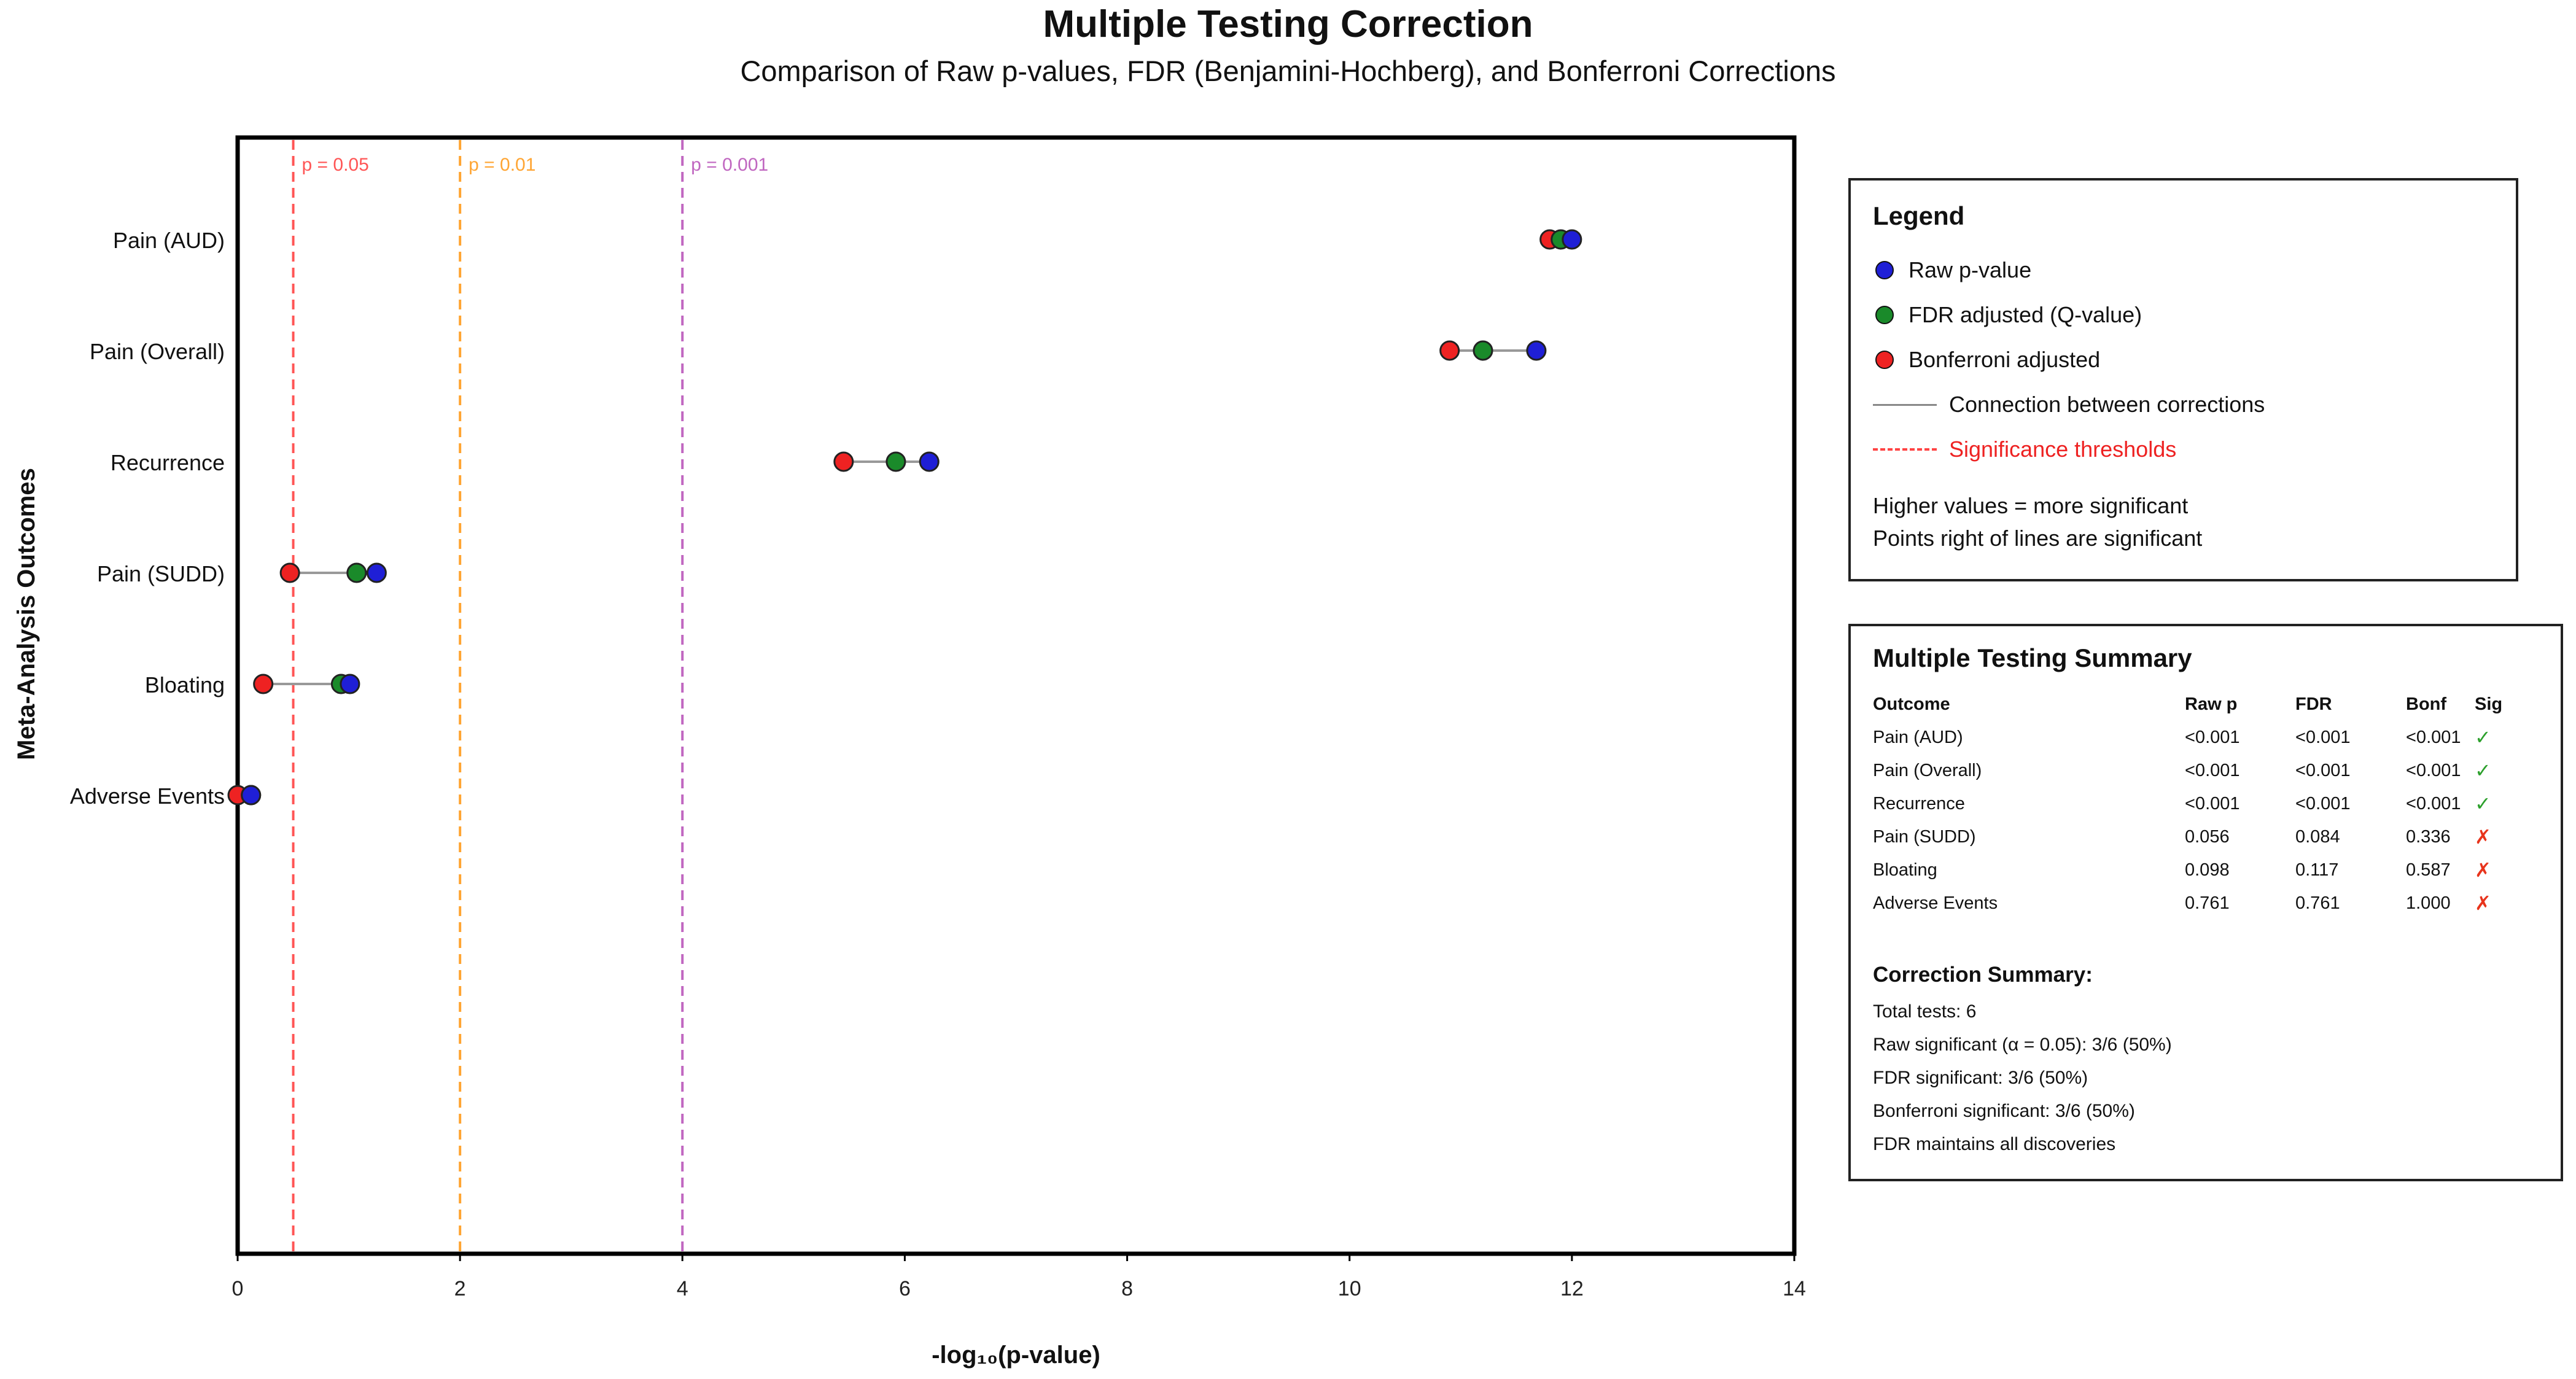  Describe the element at coordinates (1016, 1355) in the screenshot. I see `x-axis-label: -log₁₀(p-value)` at that location.